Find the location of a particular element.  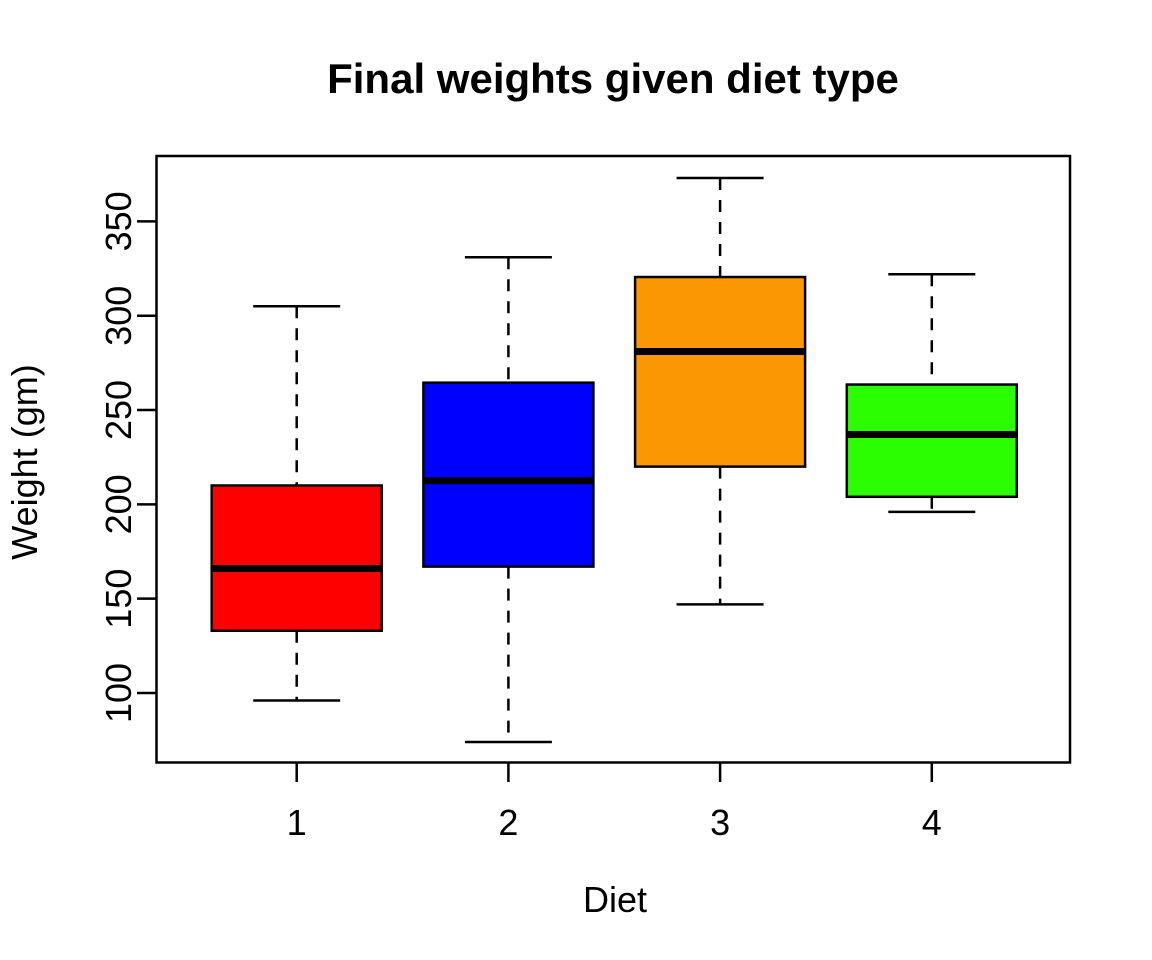

y-tick-label-200: 200 is located at coordinates (118, 504).